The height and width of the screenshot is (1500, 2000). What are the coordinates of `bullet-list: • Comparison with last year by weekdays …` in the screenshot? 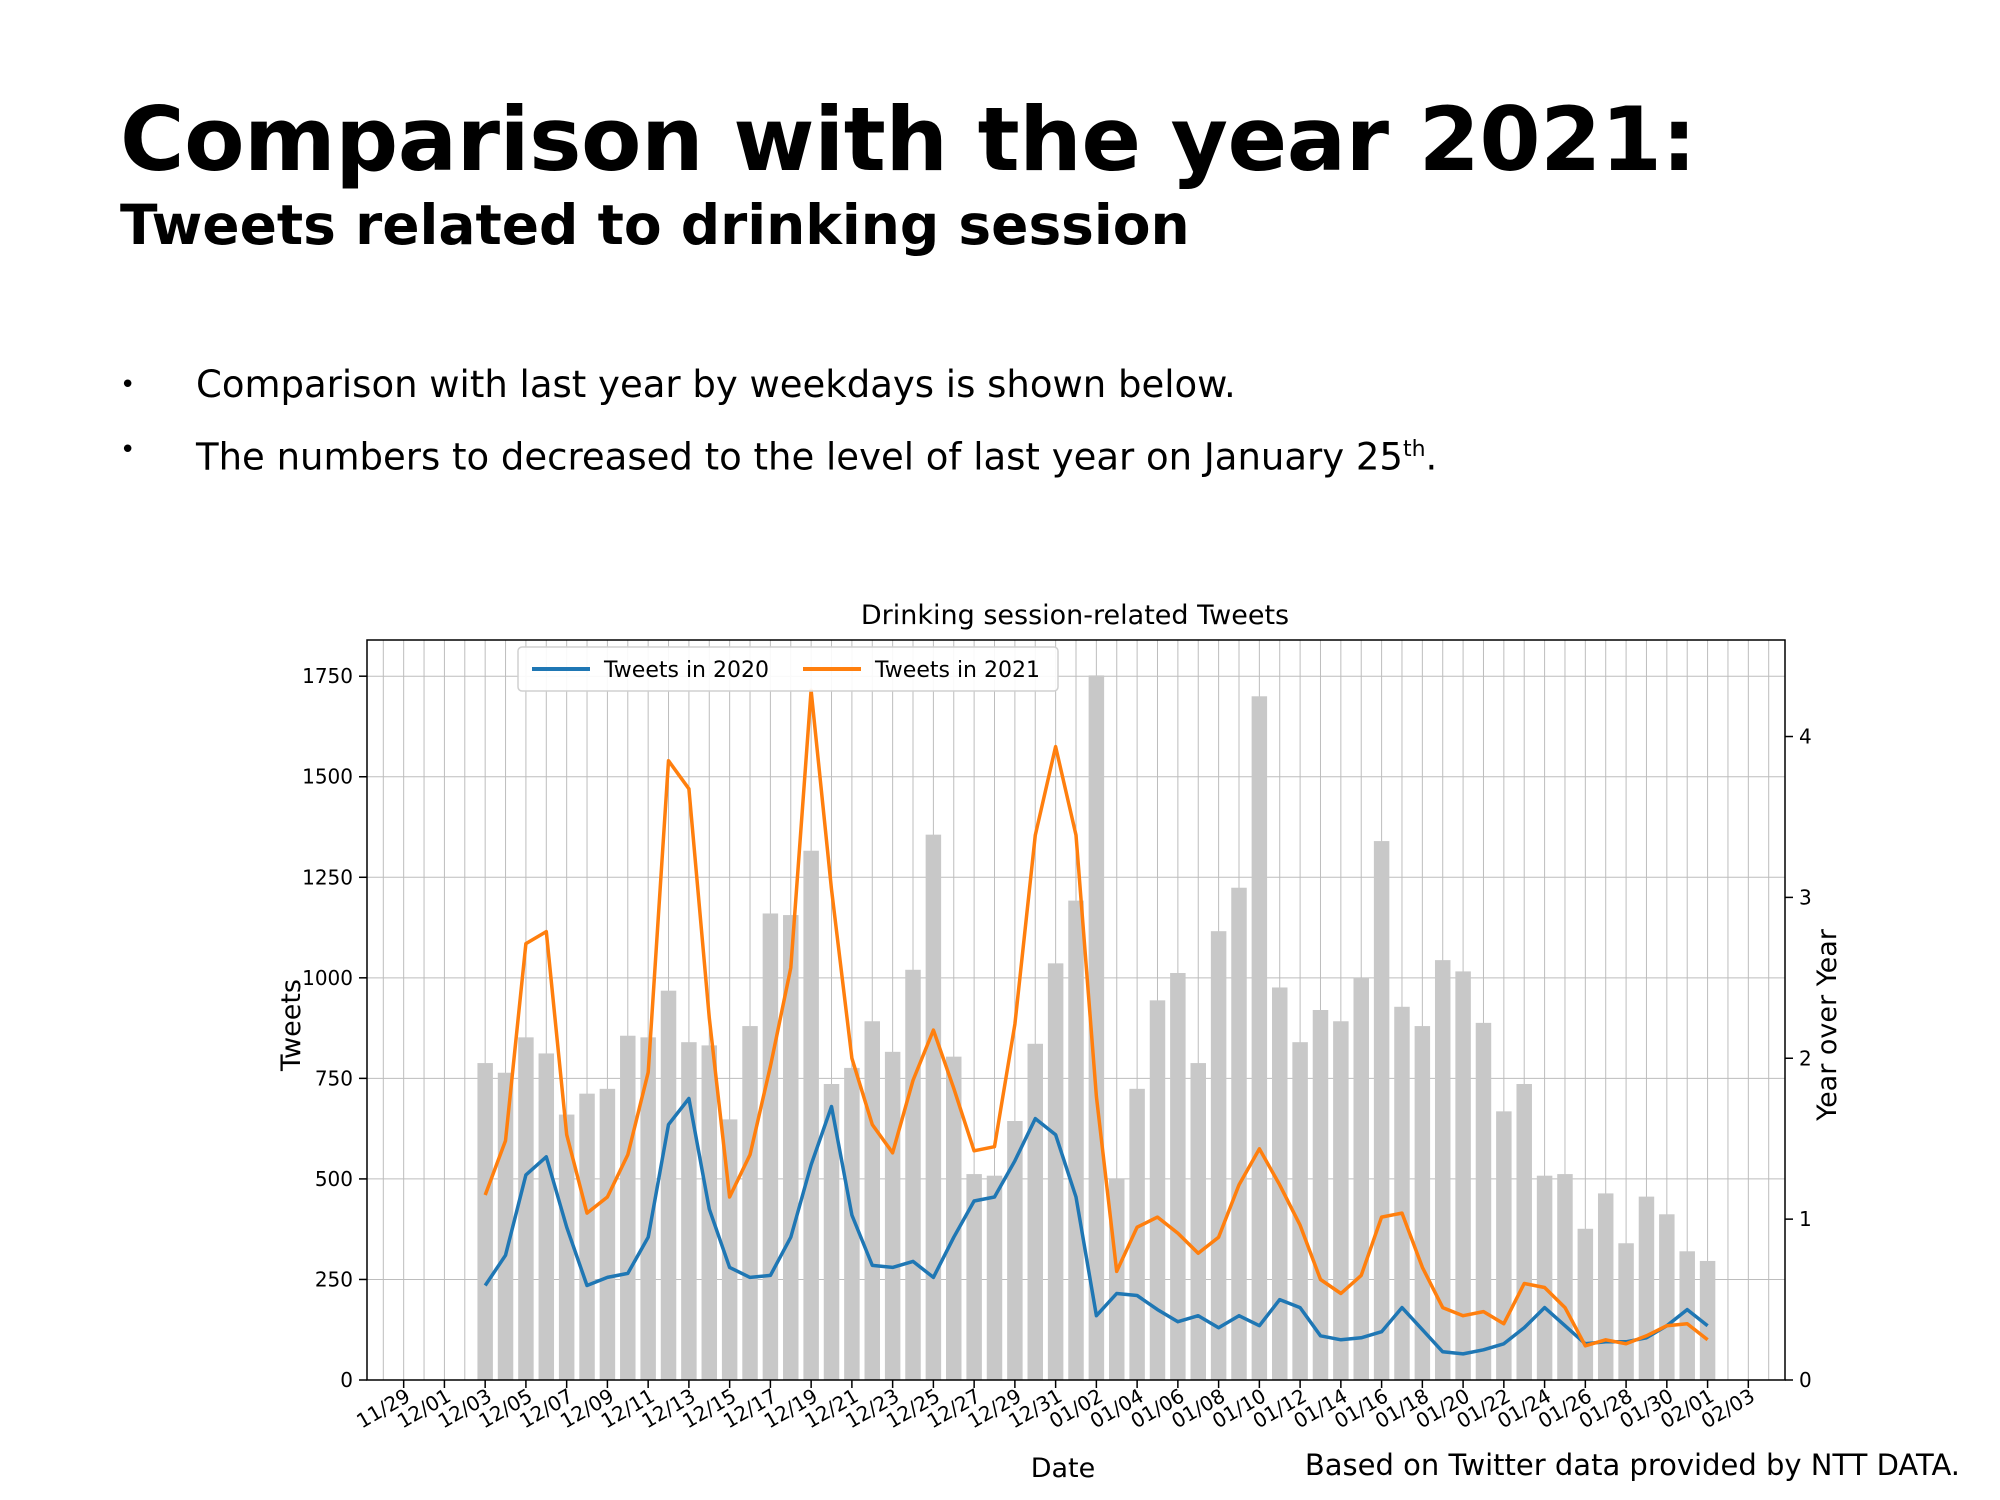 It's located at (778, 425).